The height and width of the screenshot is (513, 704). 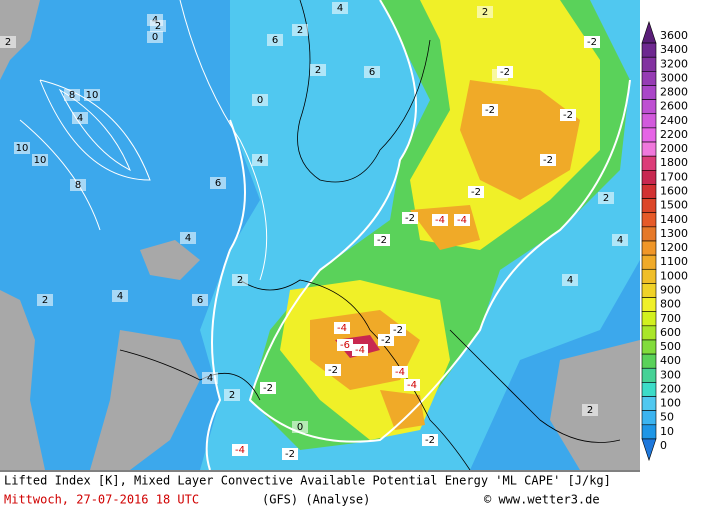 I want to click on legend-label: 900, so click(x=670, y=289).